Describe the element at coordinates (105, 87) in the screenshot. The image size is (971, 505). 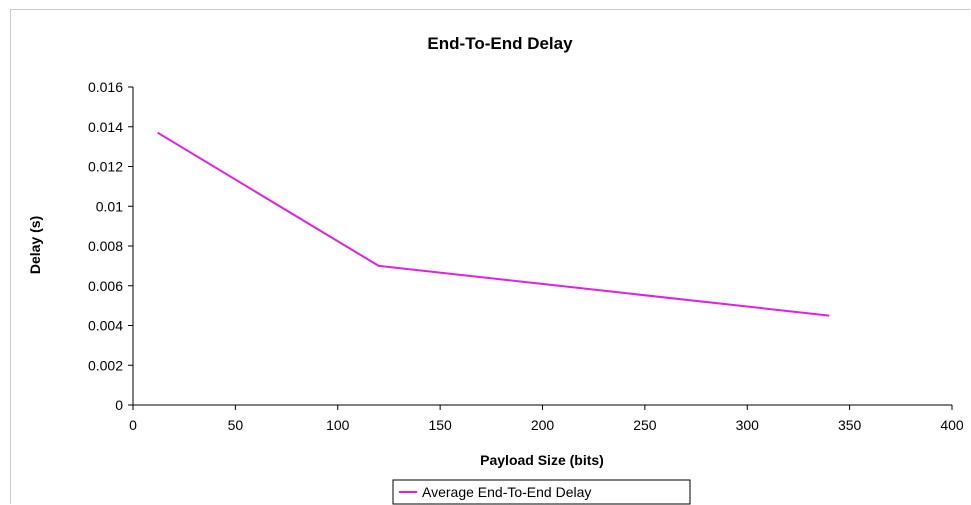
I see `y-tick-label: 0.016` at that location.